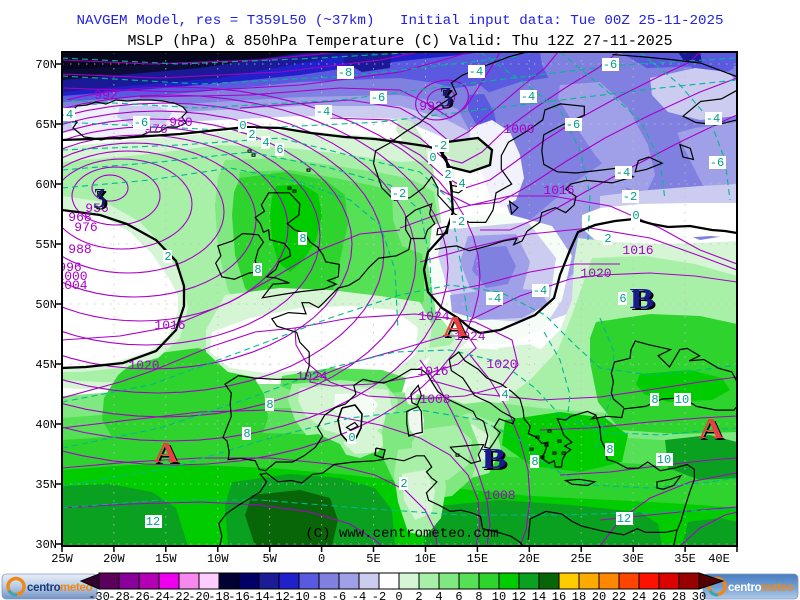 This screenshot has height=600, width=800. Describe the element at coordinates (76, 588) in the screenshot. I see `svg-text: meteo` at that location.